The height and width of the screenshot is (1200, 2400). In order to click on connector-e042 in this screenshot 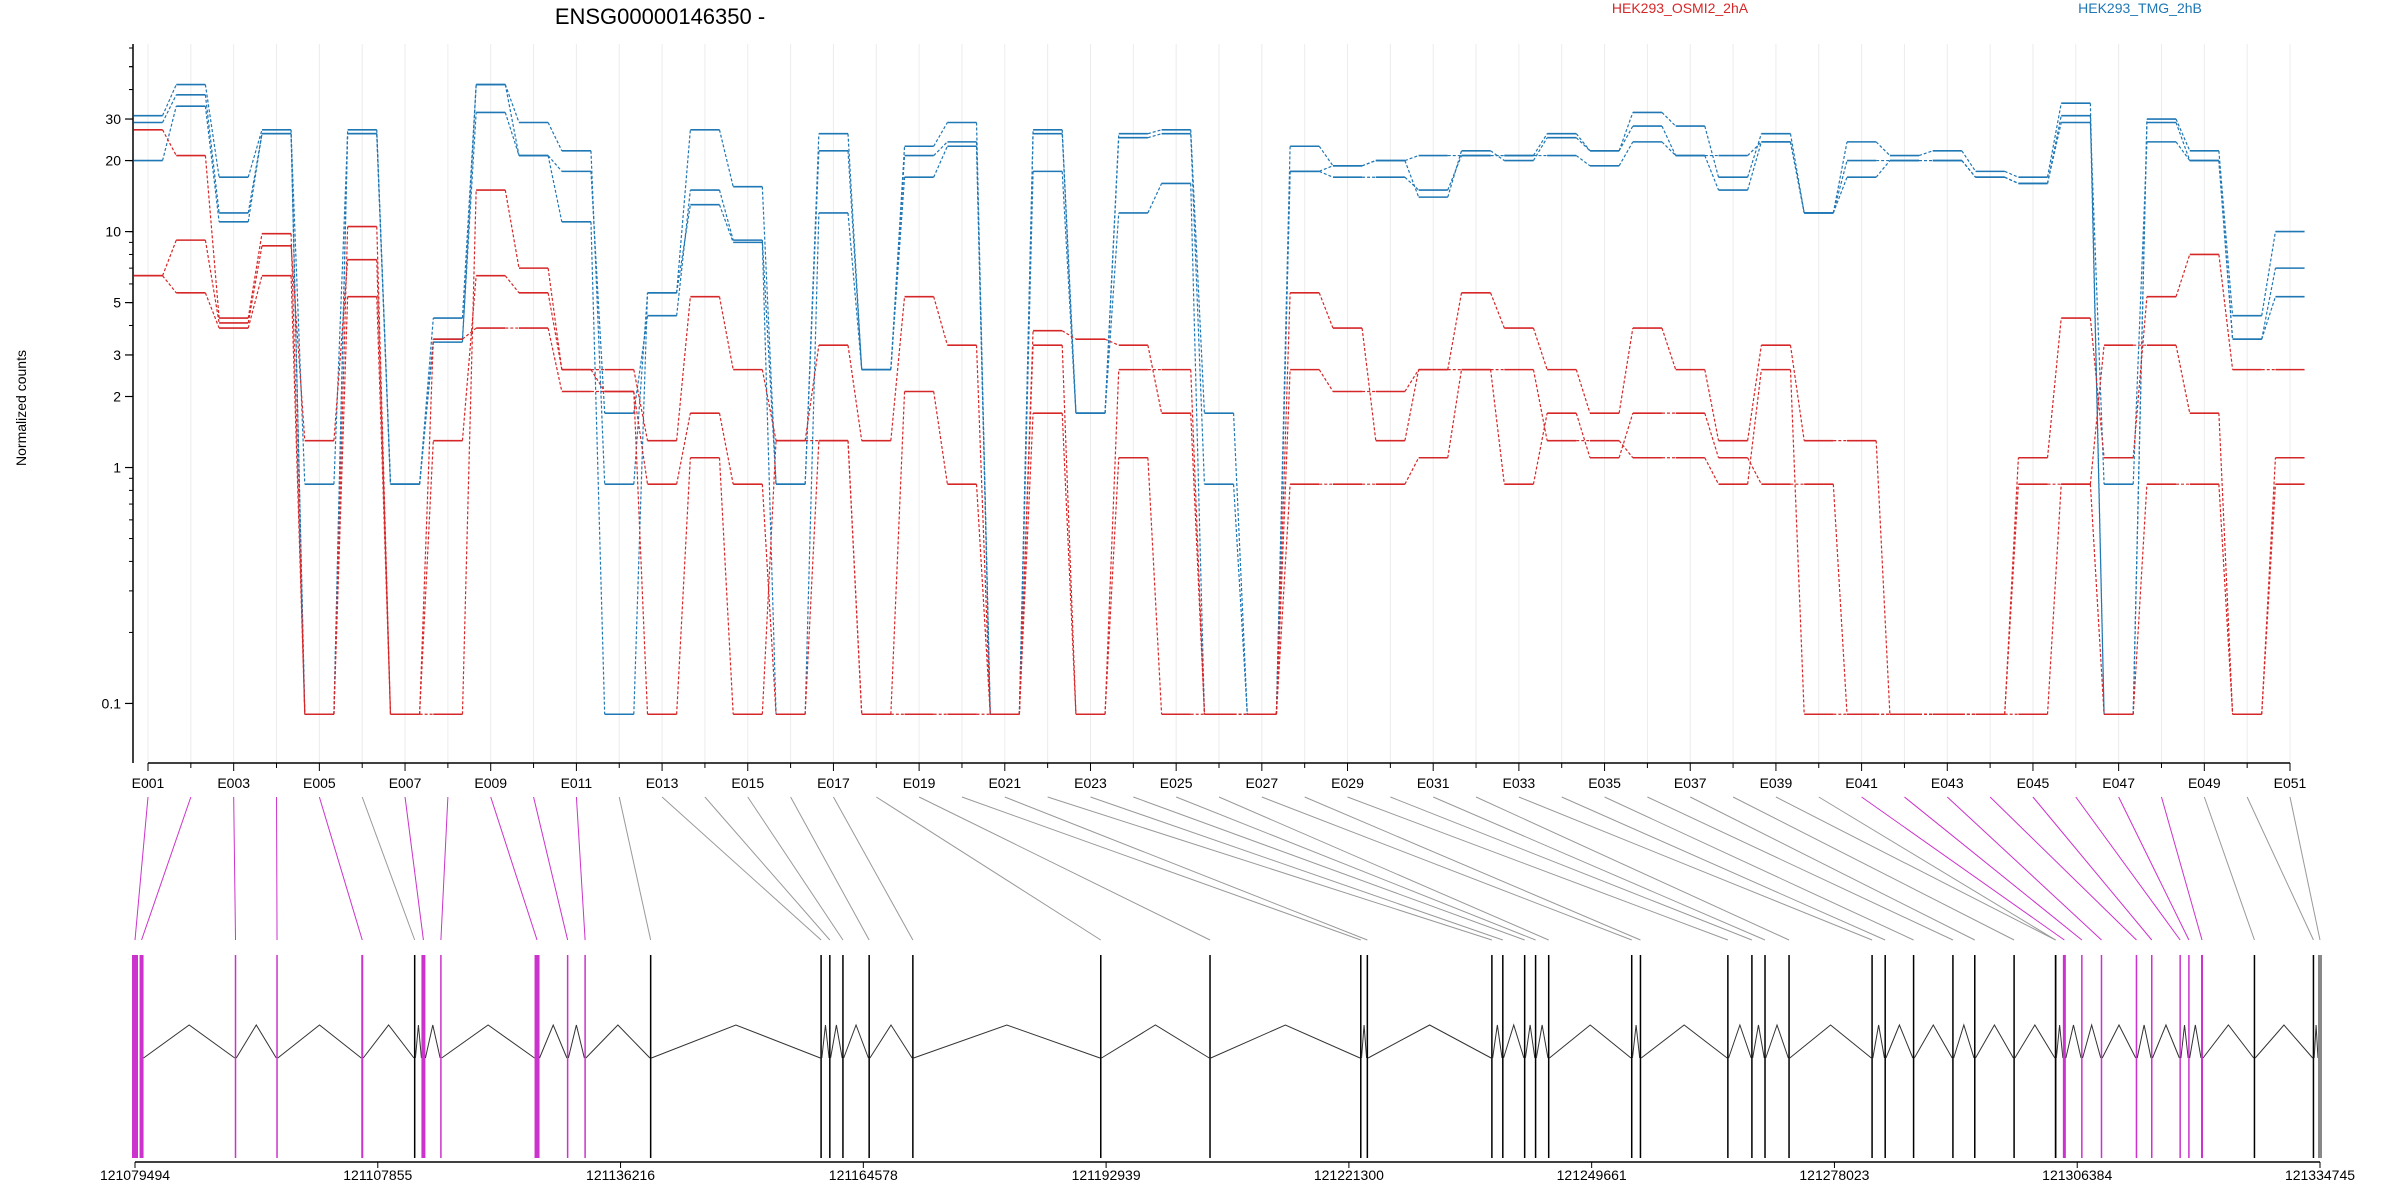, I will do `click(1925, 153)`.